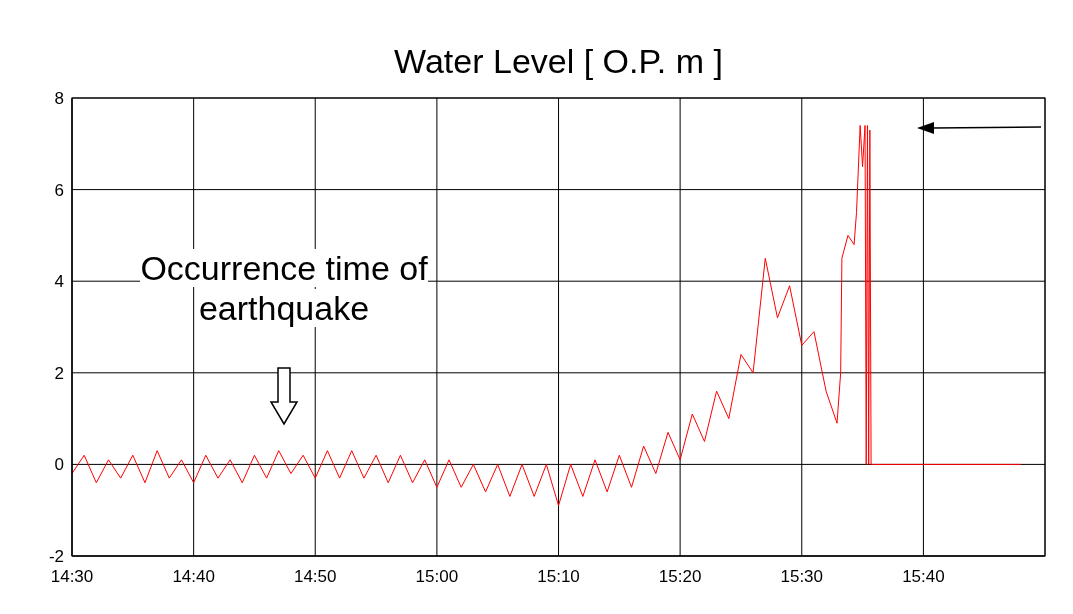 The height and width of the screenshot is (614, 1073). I want to click on y-tick-label: 0, so click(59, 465).